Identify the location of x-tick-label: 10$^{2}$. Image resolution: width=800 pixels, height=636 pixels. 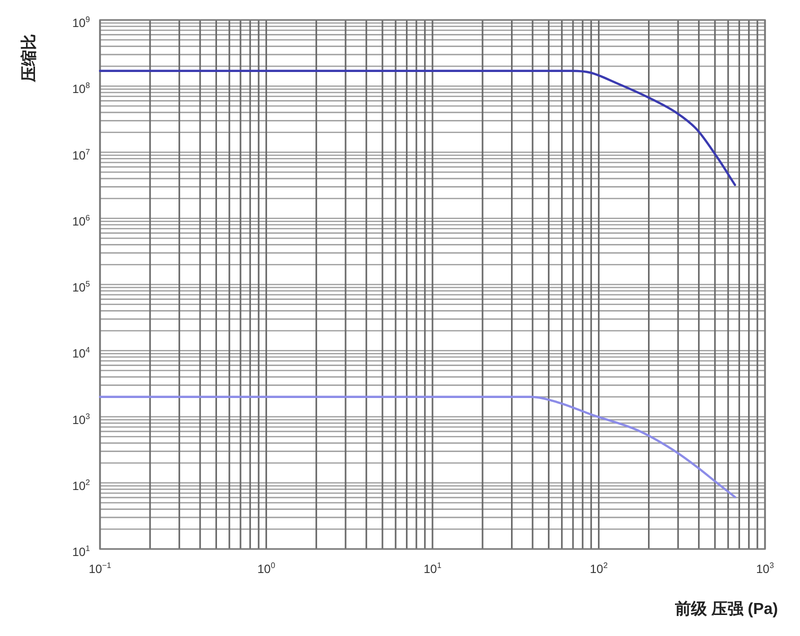
(599, 568).